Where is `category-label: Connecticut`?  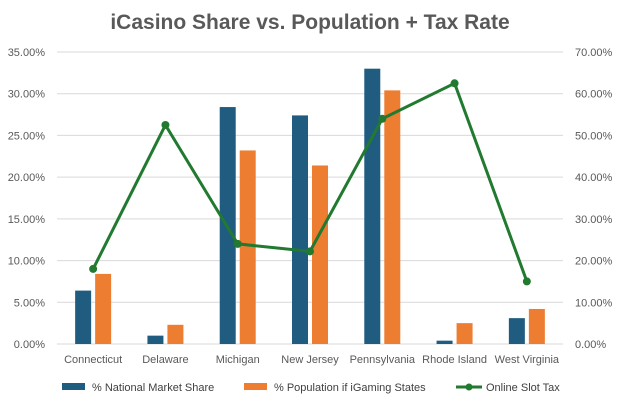
category-label: Connecticut is located at coordinates (93, 360).